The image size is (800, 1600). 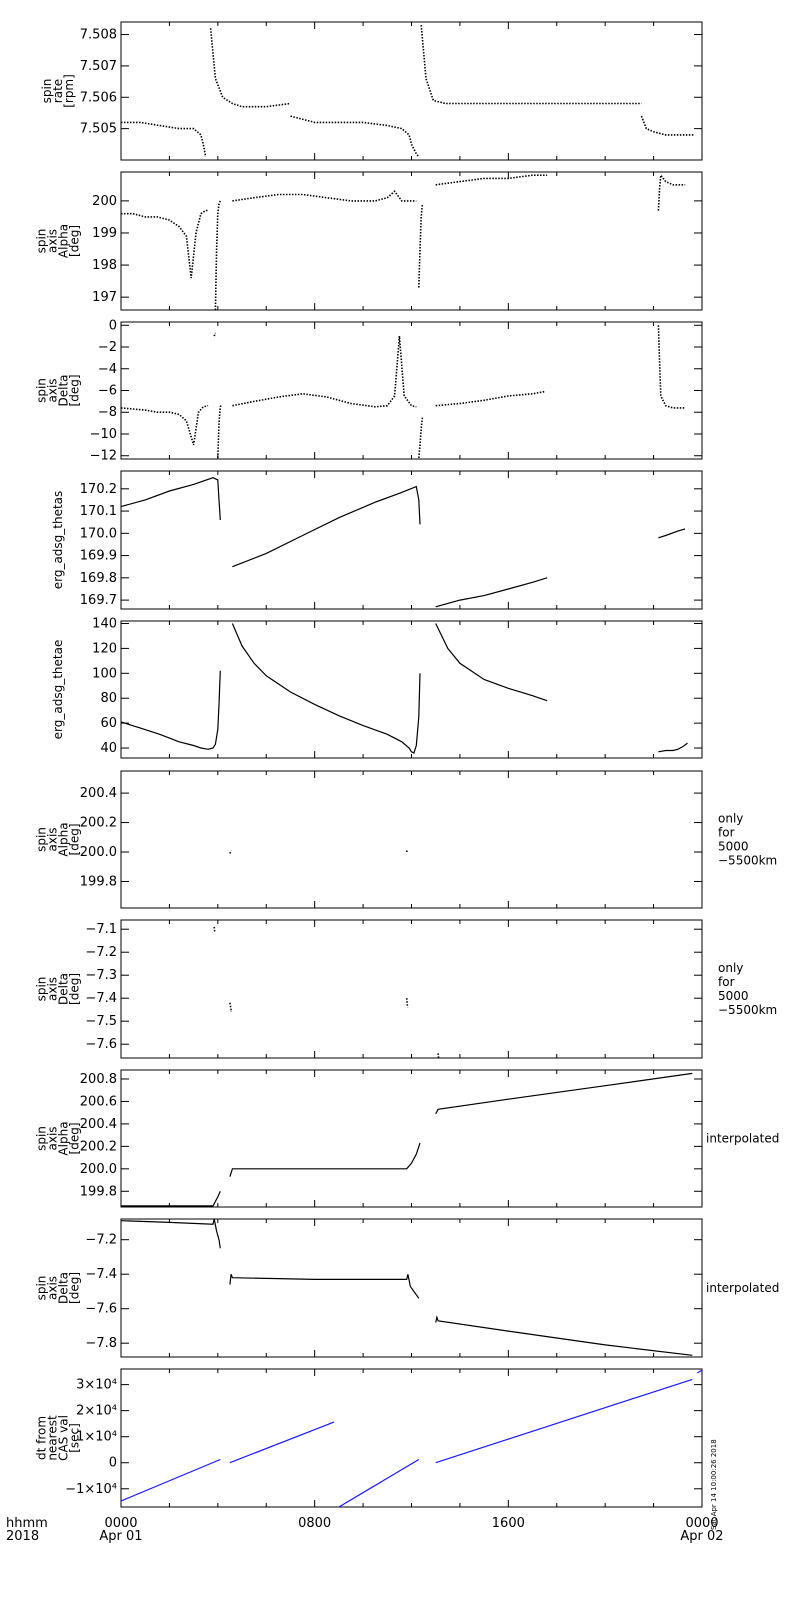 I want to click on y-tick-label: 7.505, so click(x=98, y=129).